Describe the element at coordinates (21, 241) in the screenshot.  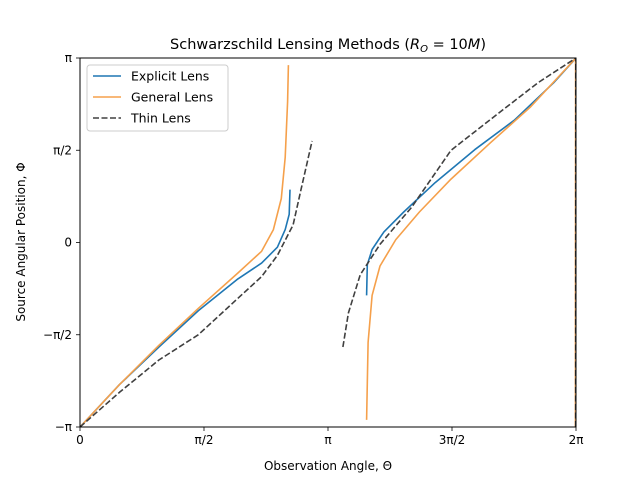
I see `y-axis-label: Source Angular Position, Φ` at that location.